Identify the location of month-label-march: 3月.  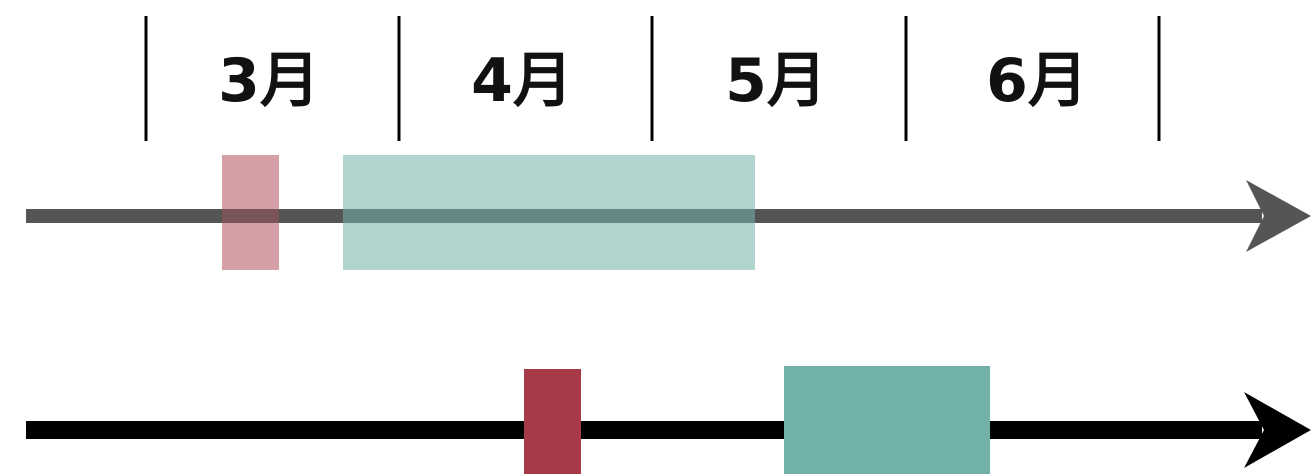
(269, 81).